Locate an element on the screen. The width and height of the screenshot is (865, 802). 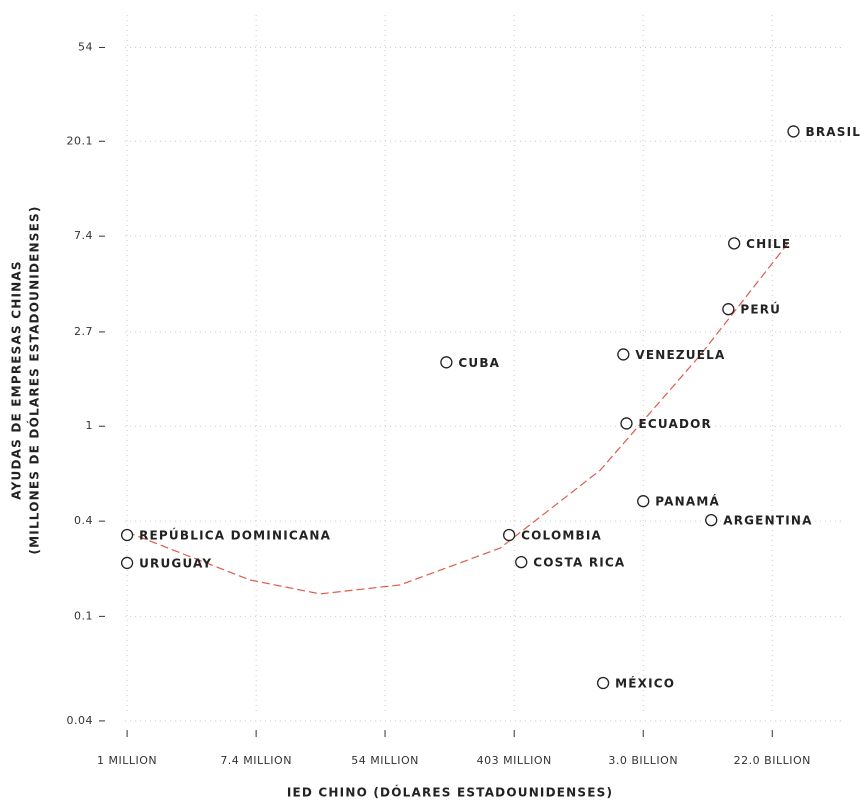
x-tick-label: 1 MILLION is located at coordinates (127, 760).